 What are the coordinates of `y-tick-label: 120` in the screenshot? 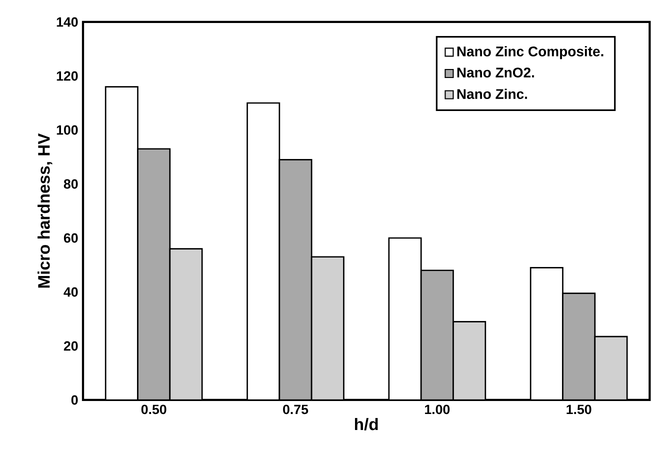 It's located at (67, 76).